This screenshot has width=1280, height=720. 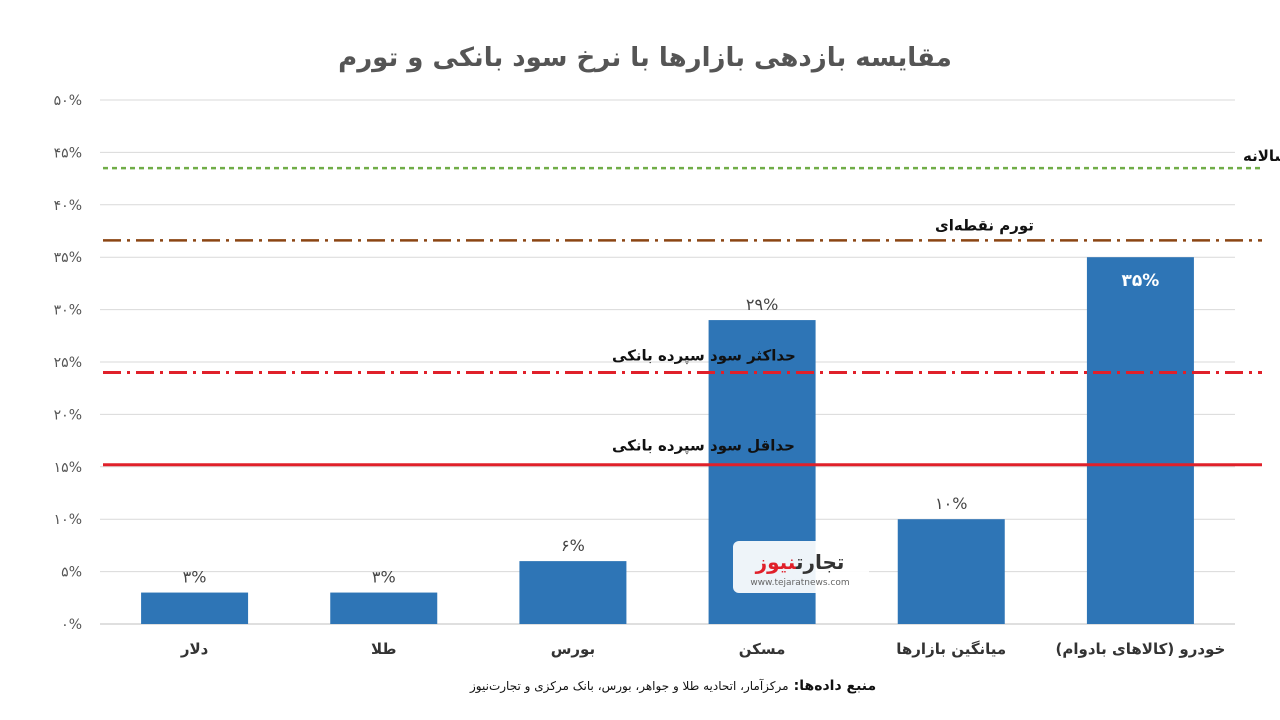 What do you see at coordinates (1141, 281) in the screenshot?
I see `data-label: ۳۵%` at bounding box center [1141, 281].